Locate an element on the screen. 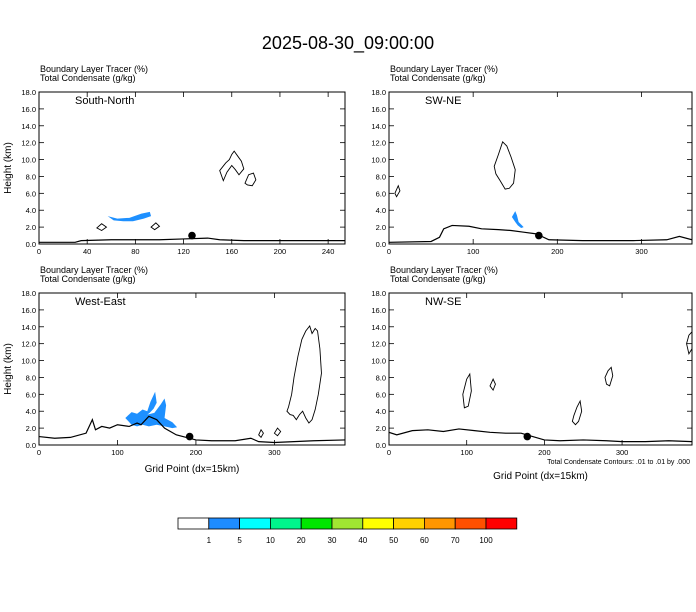 Image resolution: width=696 pixels, height=612 pixels. colorbar-label: 40 is located at coordinates (362, 540).